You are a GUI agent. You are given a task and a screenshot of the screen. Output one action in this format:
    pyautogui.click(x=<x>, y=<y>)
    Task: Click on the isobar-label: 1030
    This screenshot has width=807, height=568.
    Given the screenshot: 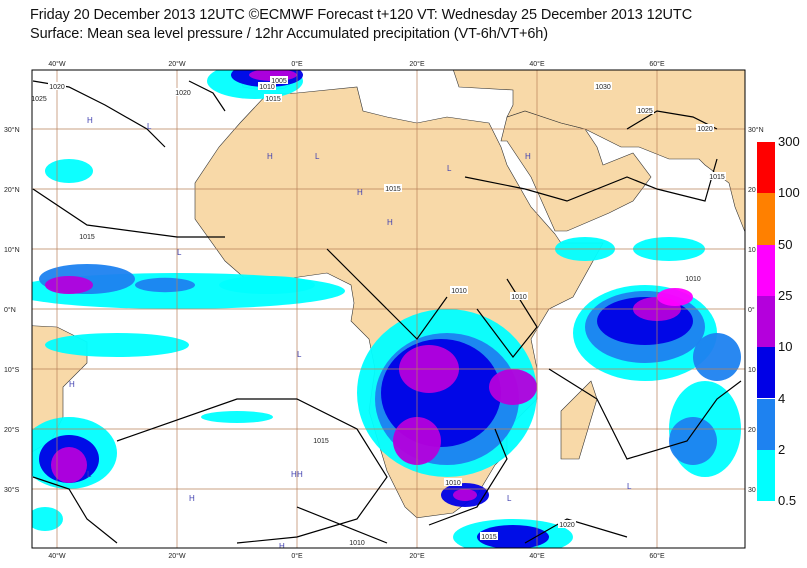 What is the action you would take?
    pyautogui.click(x=603, y=87)
    